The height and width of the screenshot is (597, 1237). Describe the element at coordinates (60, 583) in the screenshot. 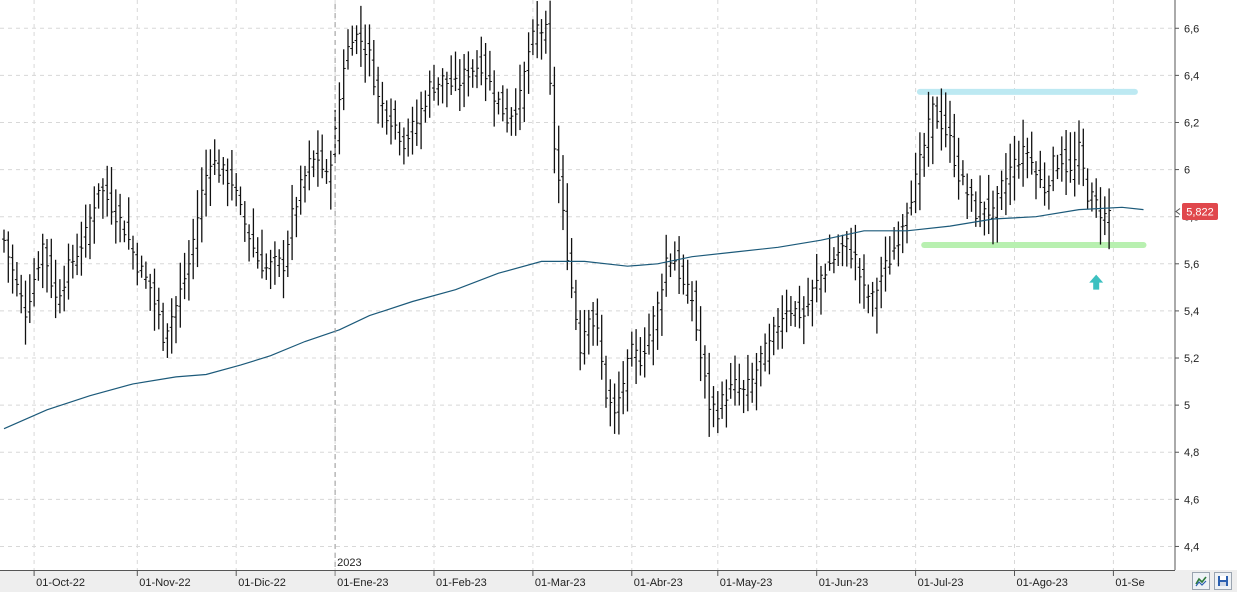

I see `x-tick-label: 01-Oct-22` at that location.